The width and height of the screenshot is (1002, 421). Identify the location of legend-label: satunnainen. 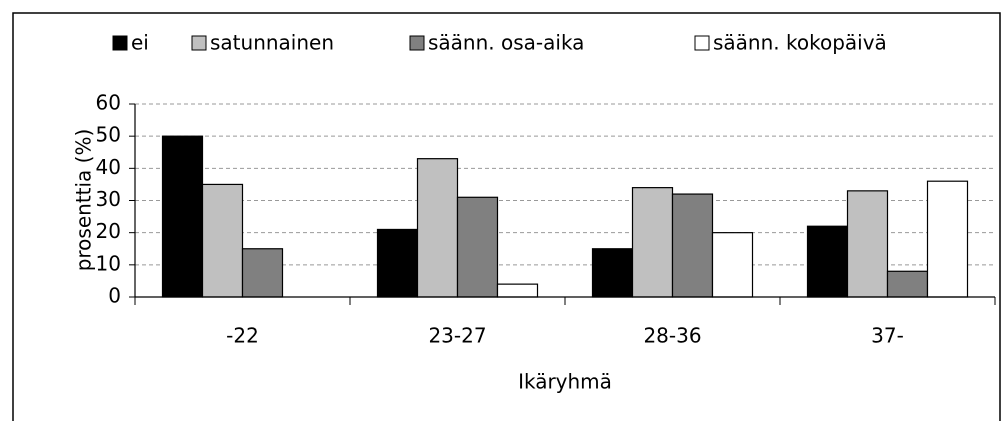
(272, 43).